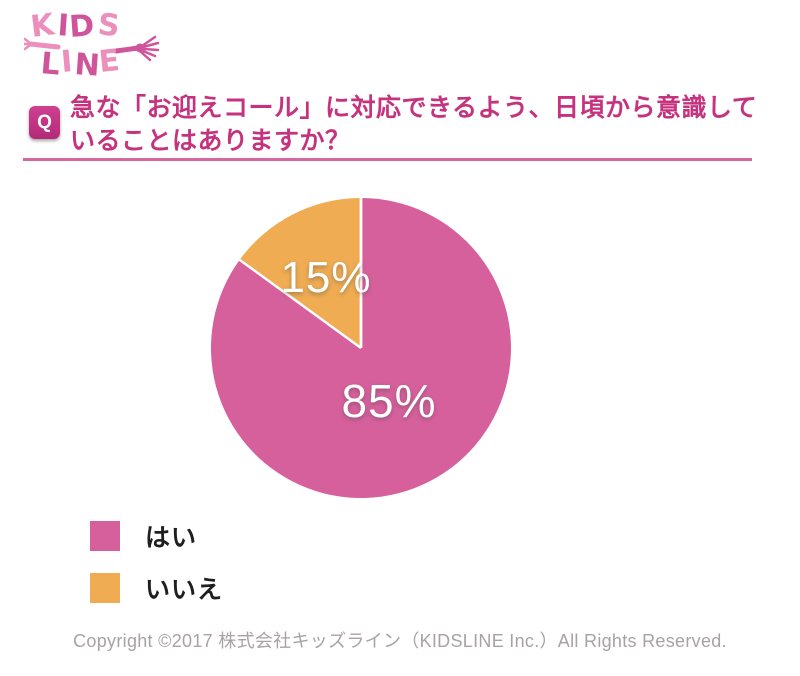 The width and height of the screenshot is (800, 676). What do you see at coordinates (109, 61) in the screenshot?
I see `svg-text: E` at bounding box center [109, 61].